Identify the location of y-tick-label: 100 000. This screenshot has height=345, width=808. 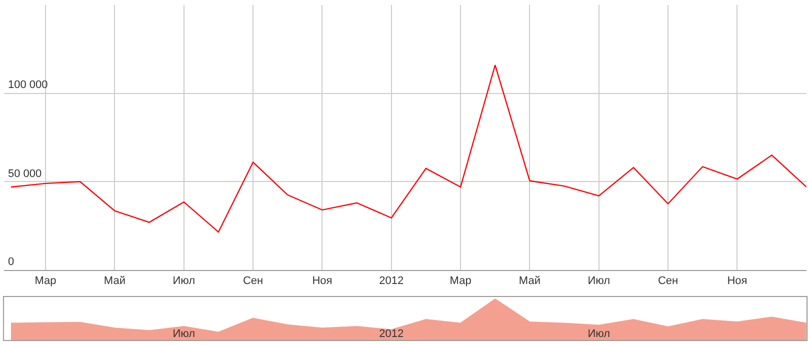
(28, 85).